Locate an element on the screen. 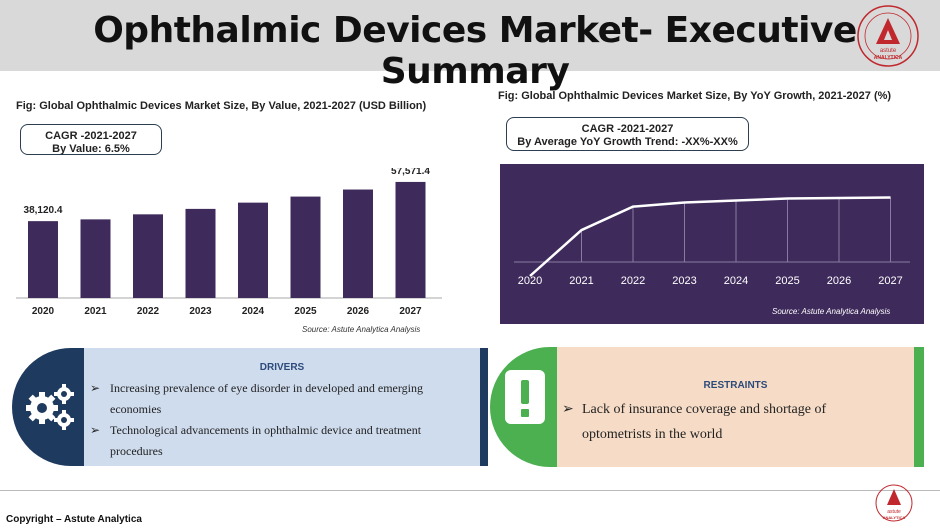  gears-icon is located at coordinates (50, 407).